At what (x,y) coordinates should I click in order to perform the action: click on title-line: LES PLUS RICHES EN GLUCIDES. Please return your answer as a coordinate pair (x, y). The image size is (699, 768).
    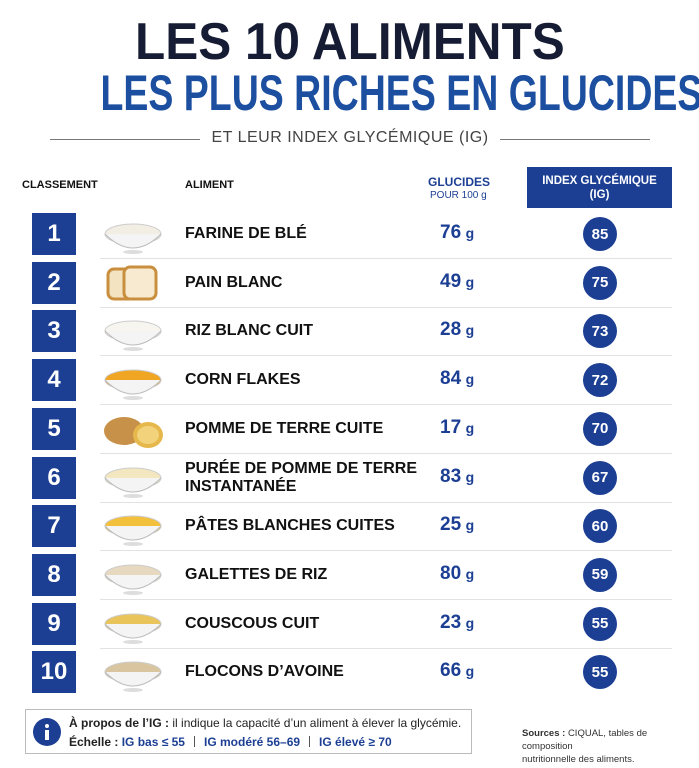
    Looking at the image, I should click on (399, 93).